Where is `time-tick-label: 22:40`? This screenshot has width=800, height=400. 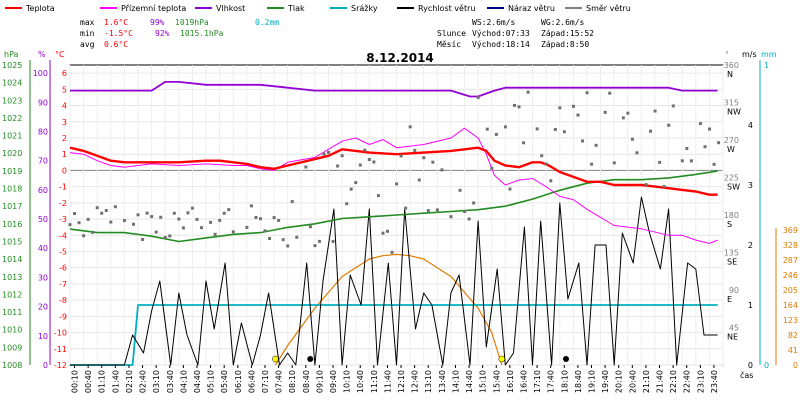
time-tick-label: 22:40 is located at coordinates (687, 381).